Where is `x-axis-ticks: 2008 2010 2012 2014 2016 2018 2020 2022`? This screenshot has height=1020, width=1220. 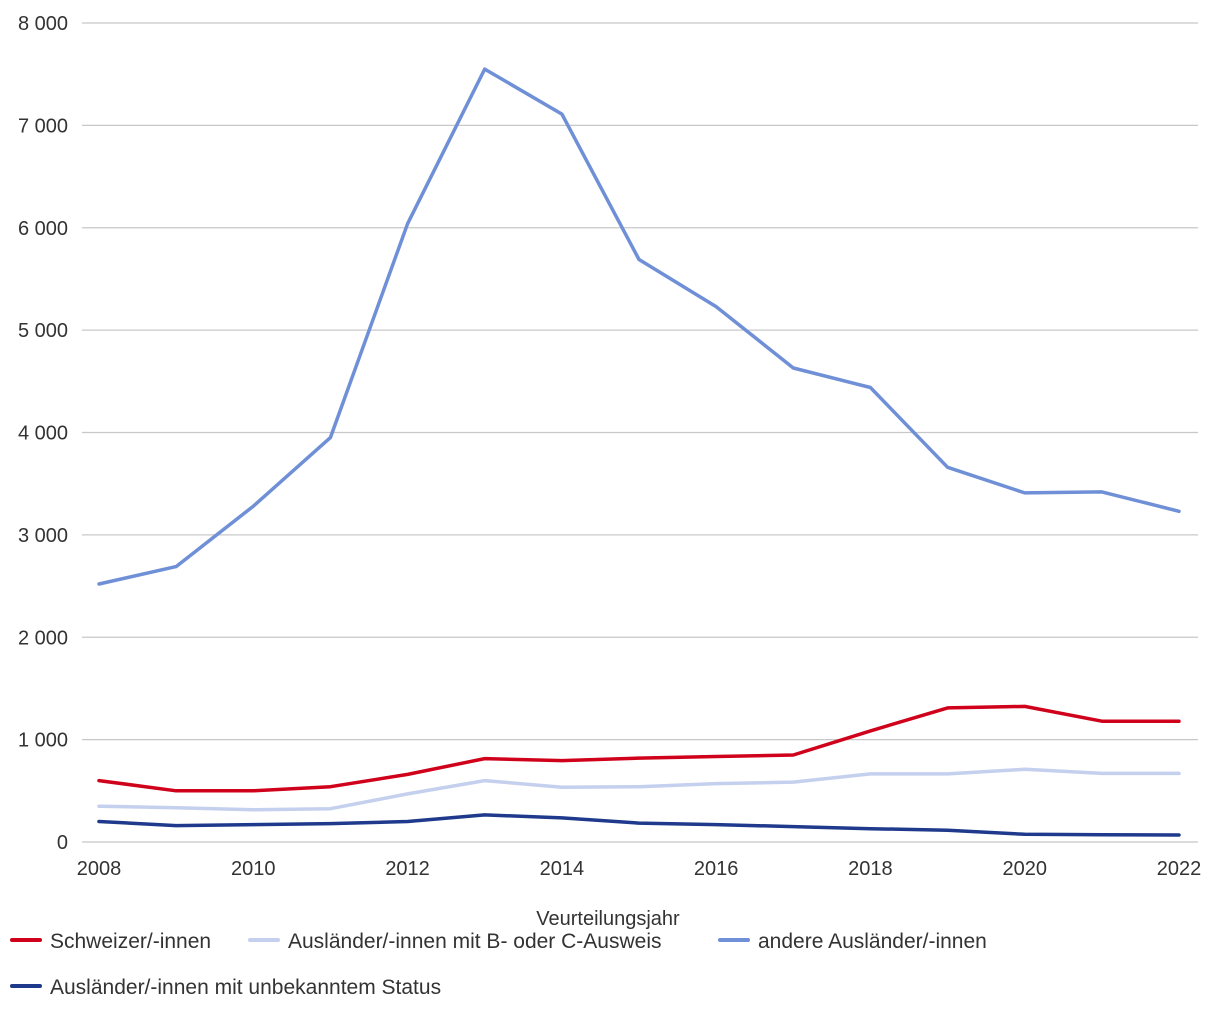 x-axis-ticks: 2008 2010 2012 2014 2016 2018 2020 2022 is located at coordinates (639, 869).